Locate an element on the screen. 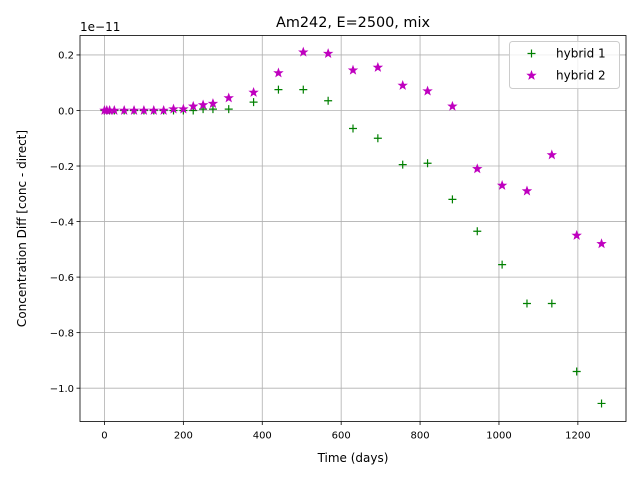 The width and height of the screenshot is (640, 480). y-offset-text: 1e−11 is located at coordinates (100, 27).